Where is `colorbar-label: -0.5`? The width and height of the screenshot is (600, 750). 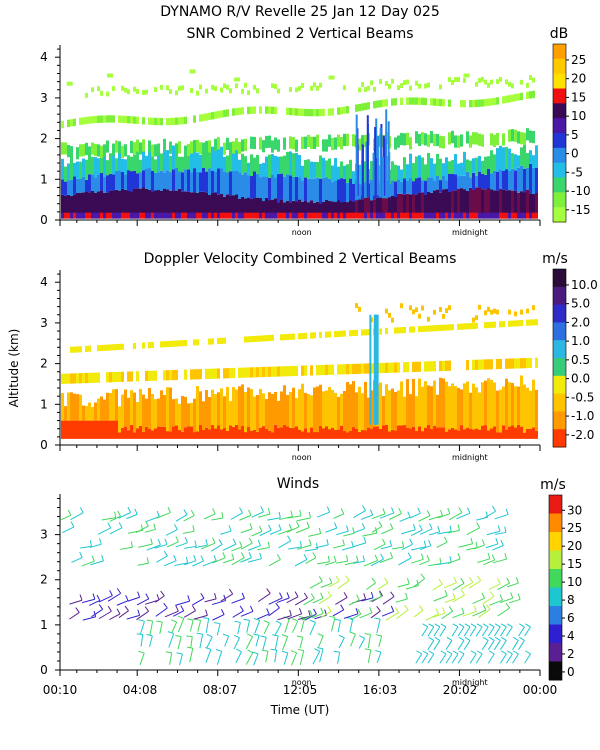 colorbar-label: -0.5 is located at coordinates (582, 397).